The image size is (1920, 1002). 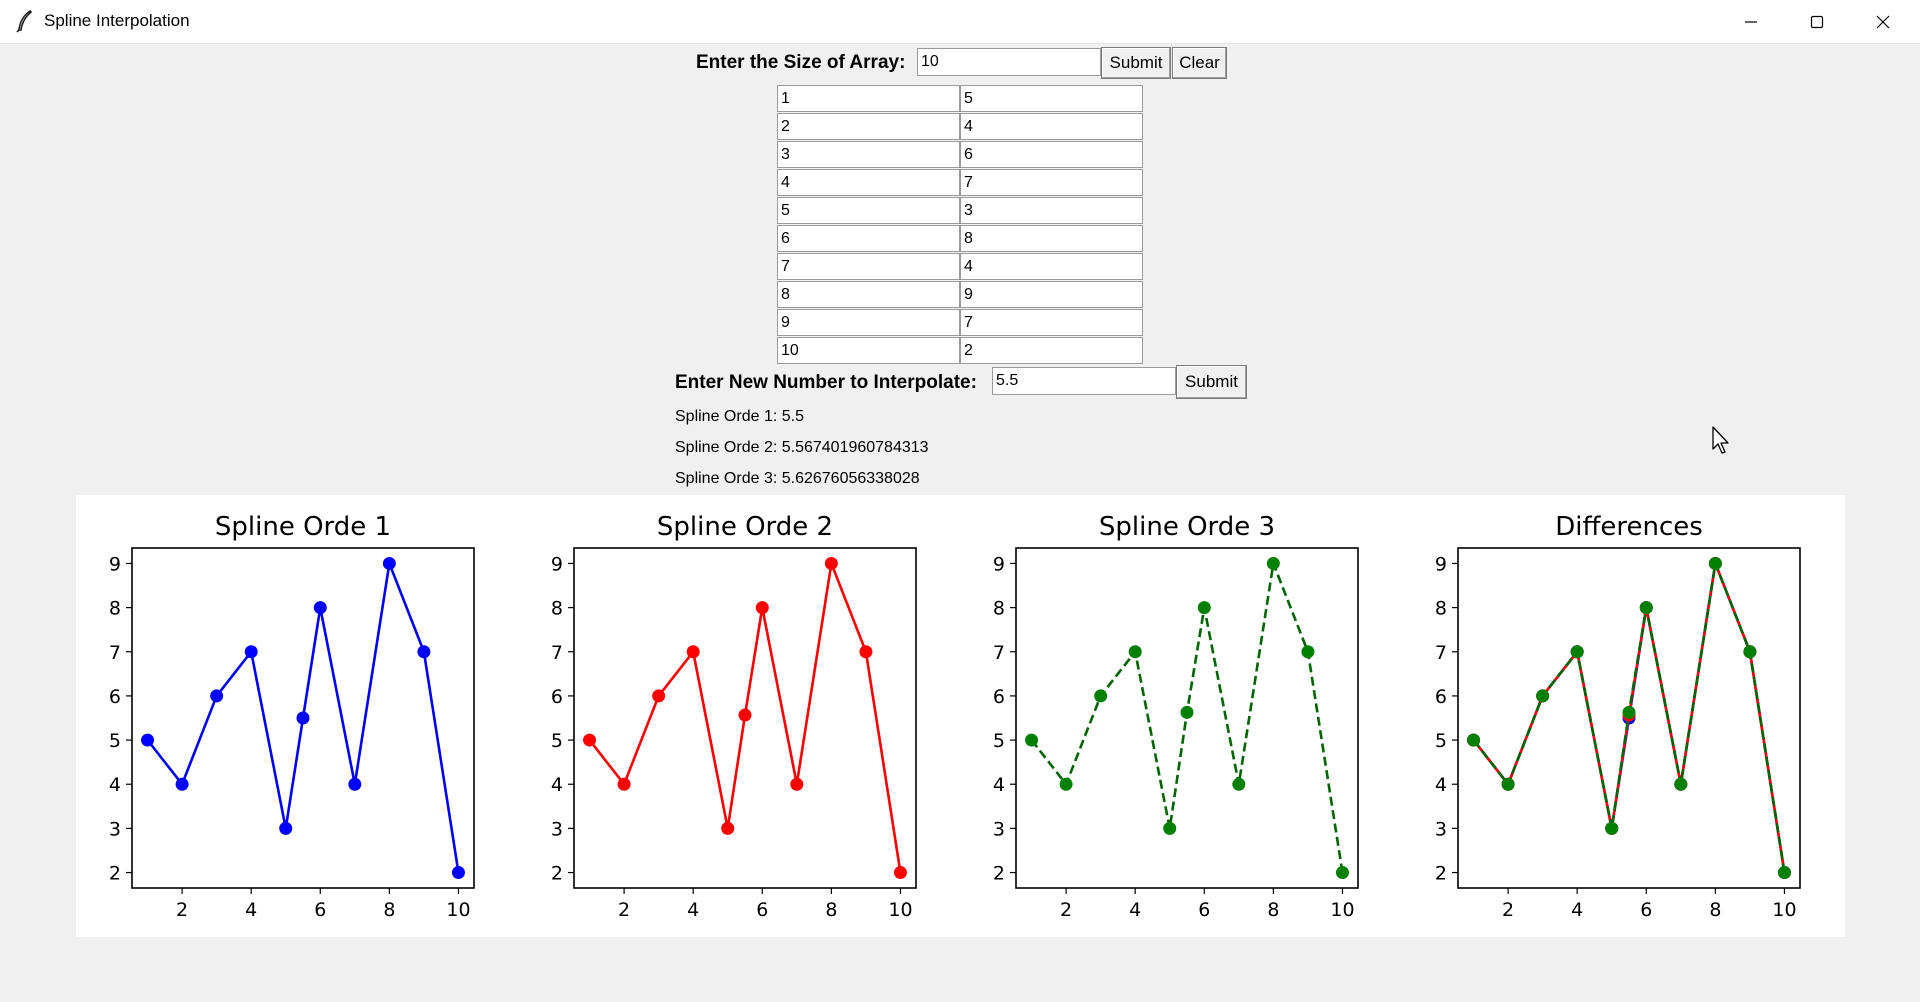 I want to click on array-size-input, so click(x=1009, y=62).